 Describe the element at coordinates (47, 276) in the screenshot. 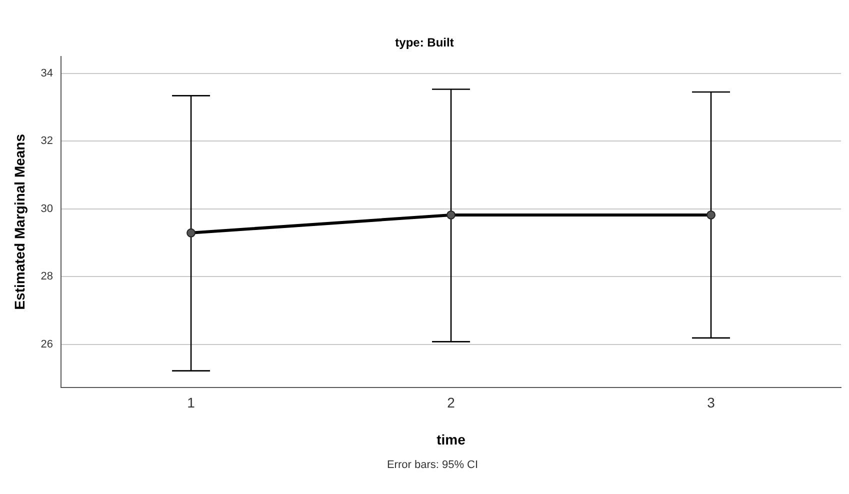

I see `y-tick-label: 28` at that location.